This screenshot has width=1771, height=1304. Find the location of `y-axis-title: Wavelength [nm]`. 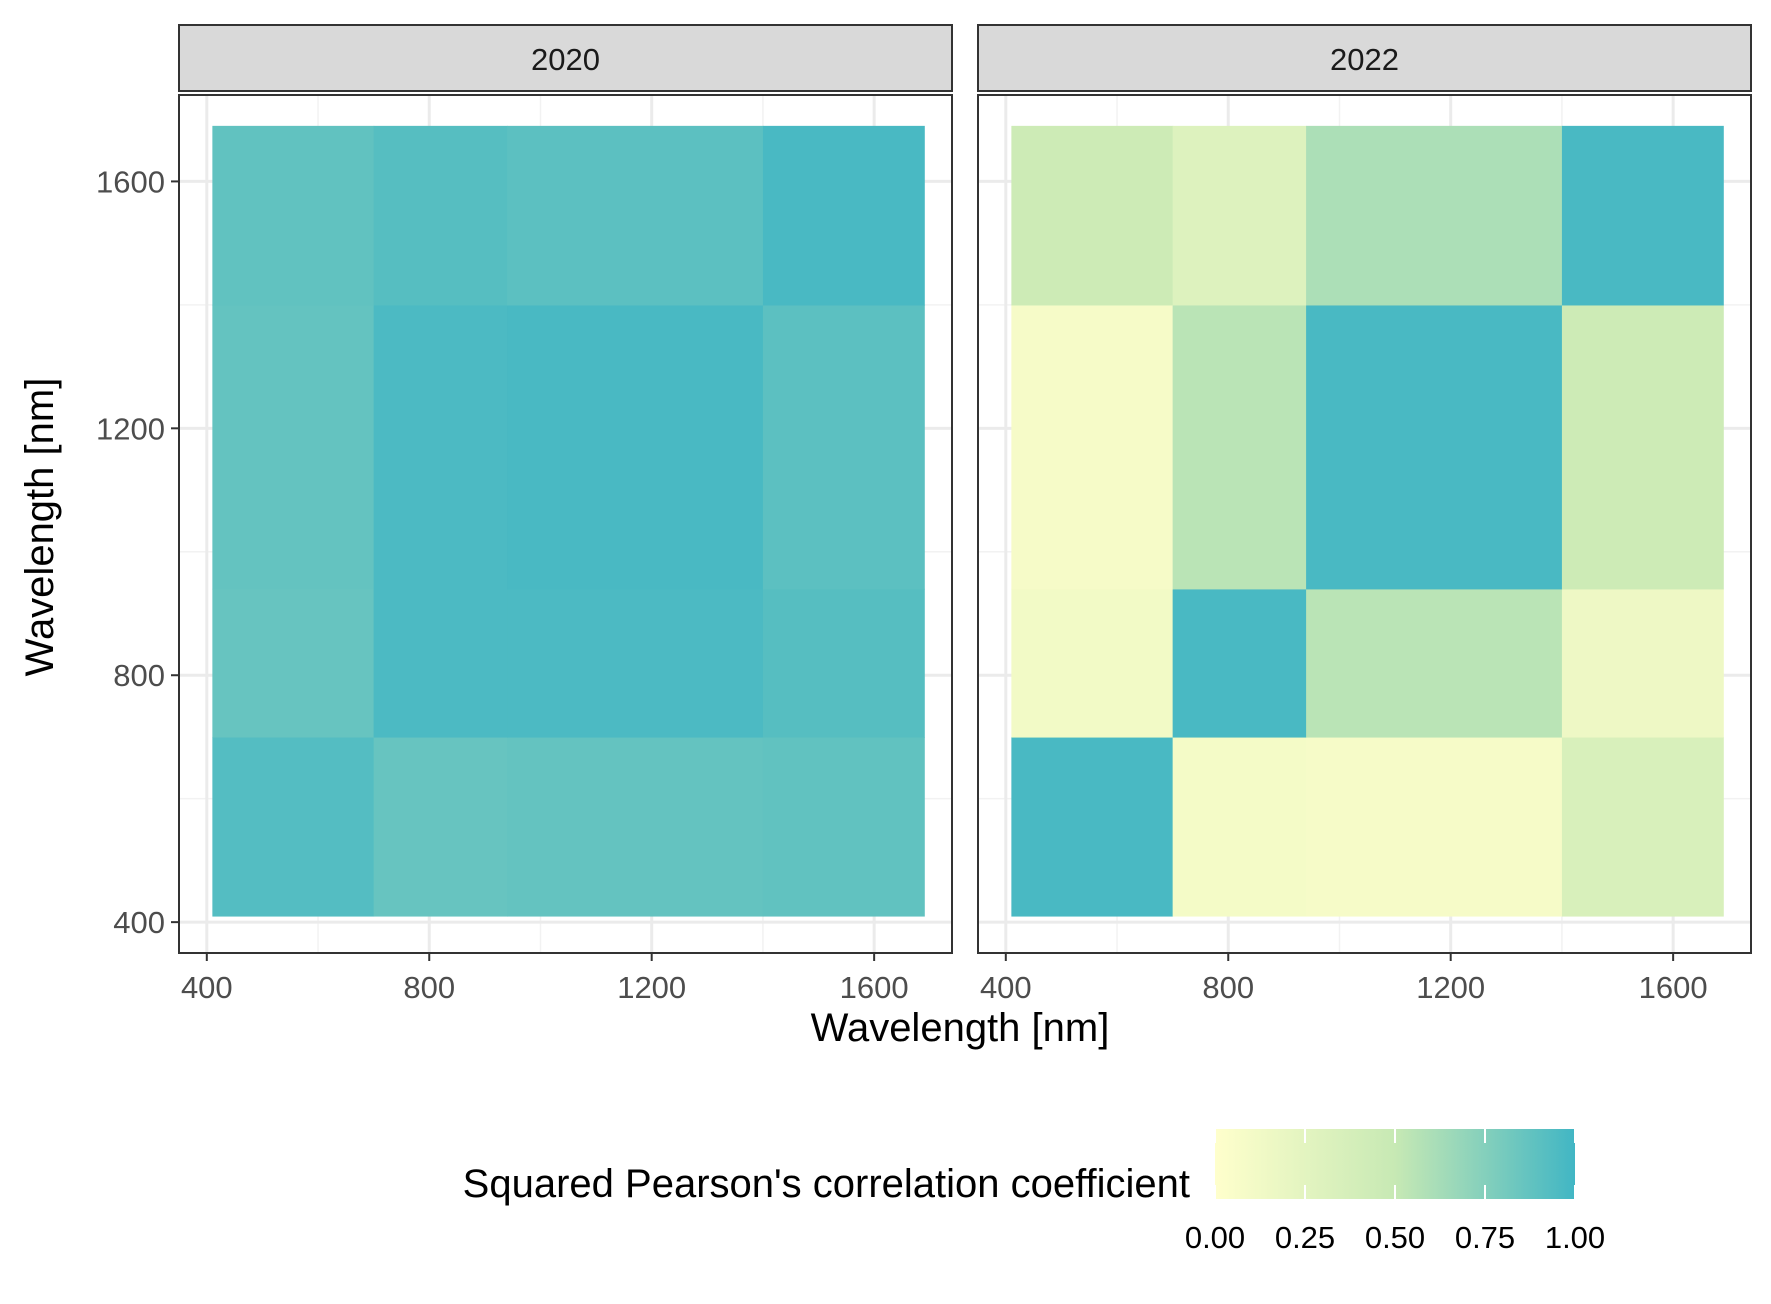

y-axis-title: Wavelength [nm] is located at coordinates (40, 527).